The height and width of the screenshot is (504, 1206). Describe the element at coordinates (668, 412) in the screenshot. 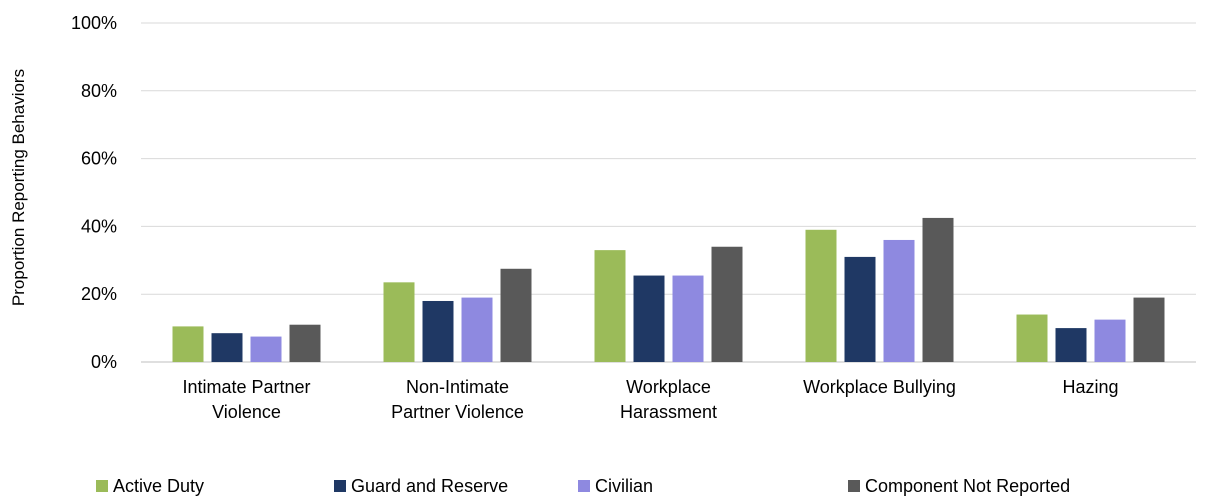

I see `x-category-label-line: Harassment` at that location.